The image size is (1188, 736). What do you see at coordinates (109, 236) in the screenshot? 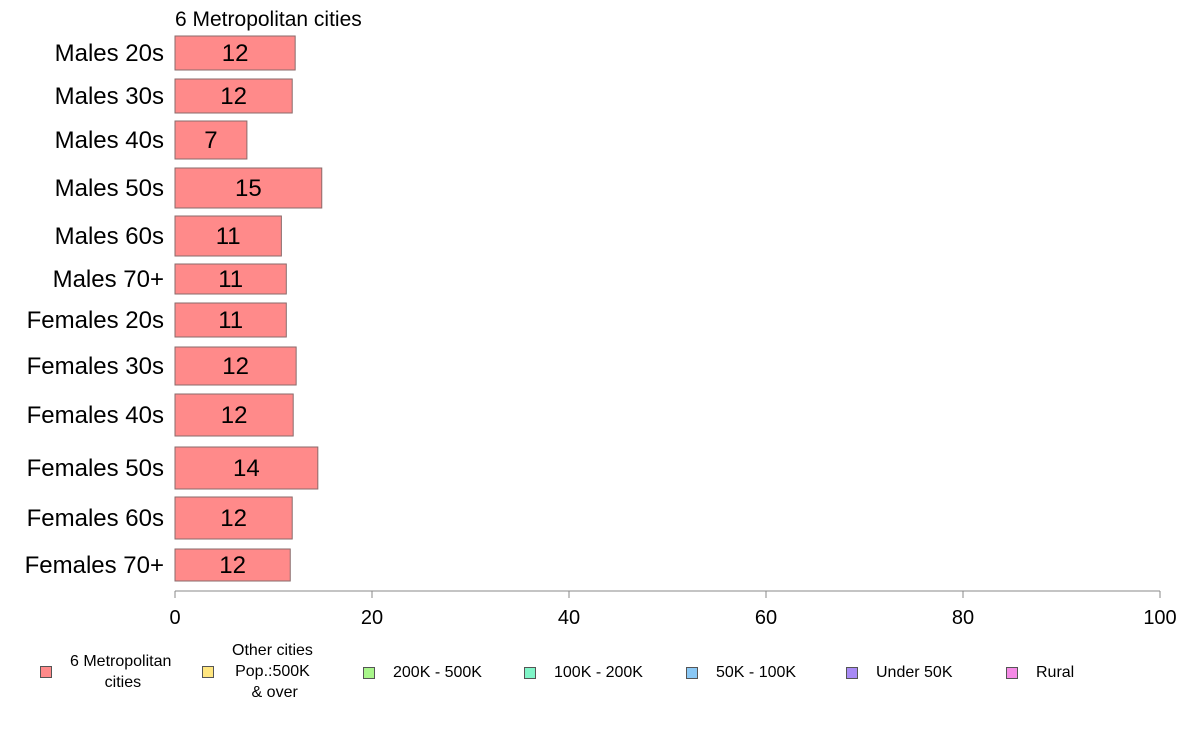
I see `category-label: Males 60s` at bounding box center [109, 236].